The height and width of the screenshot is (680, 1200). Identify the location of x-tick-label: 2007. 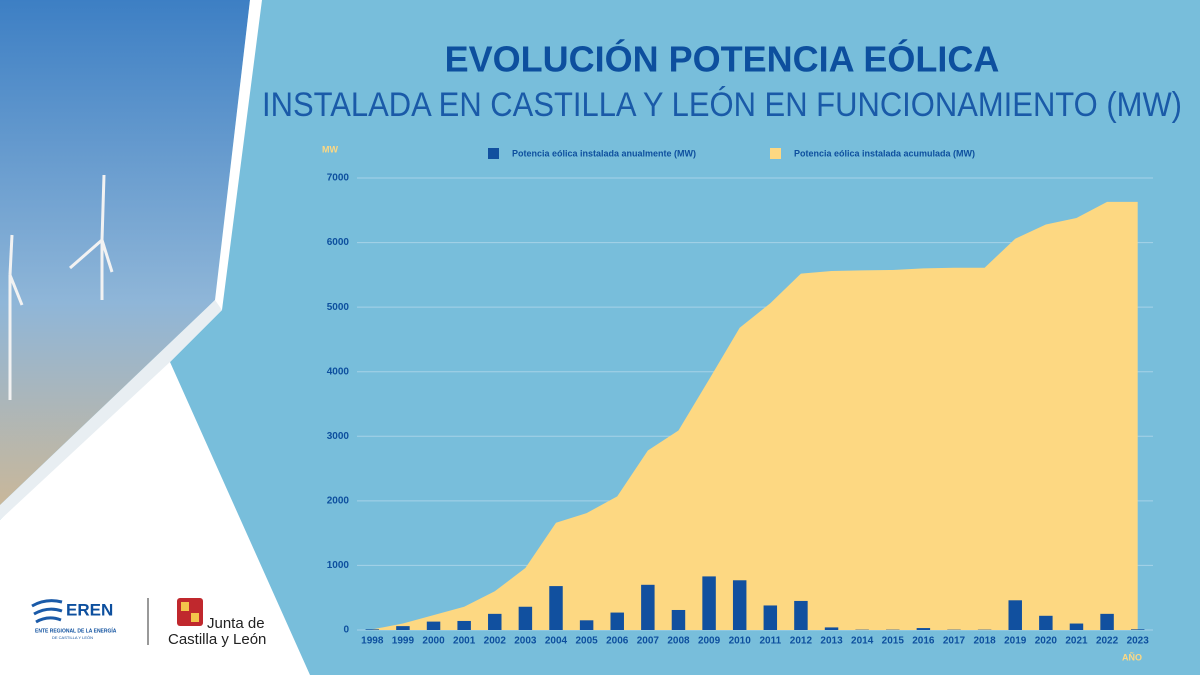
(648, 641).